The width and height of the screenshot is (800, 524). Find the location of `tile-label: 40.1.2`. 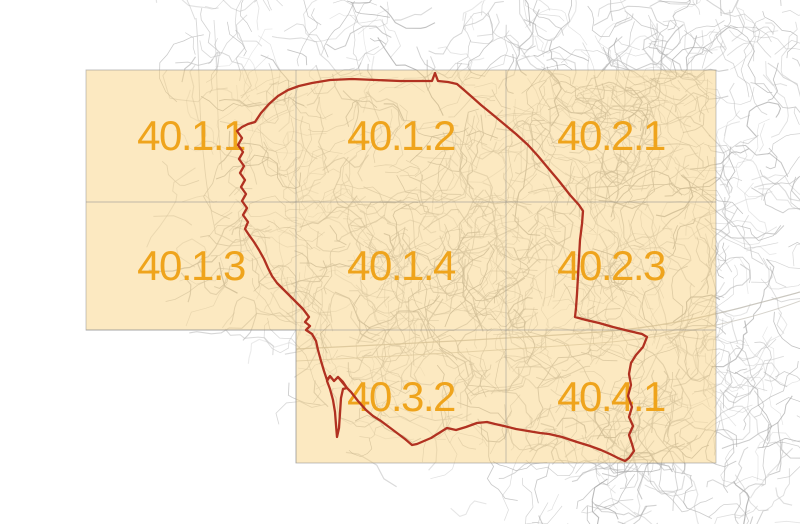

tile-label: 40.1.2 is located at coordinates (401, 135).